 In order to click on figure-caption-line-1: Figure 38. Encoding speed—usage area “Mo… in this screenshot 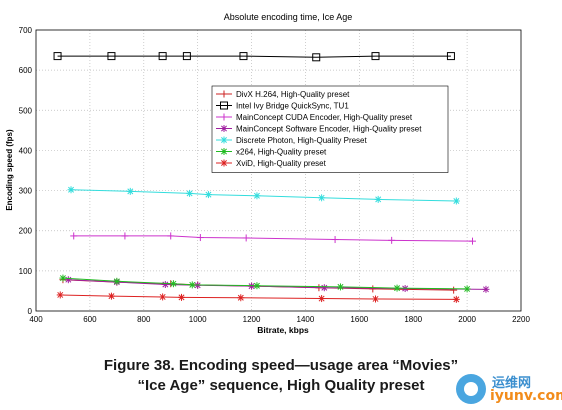, I will do `click(281, 365)`.